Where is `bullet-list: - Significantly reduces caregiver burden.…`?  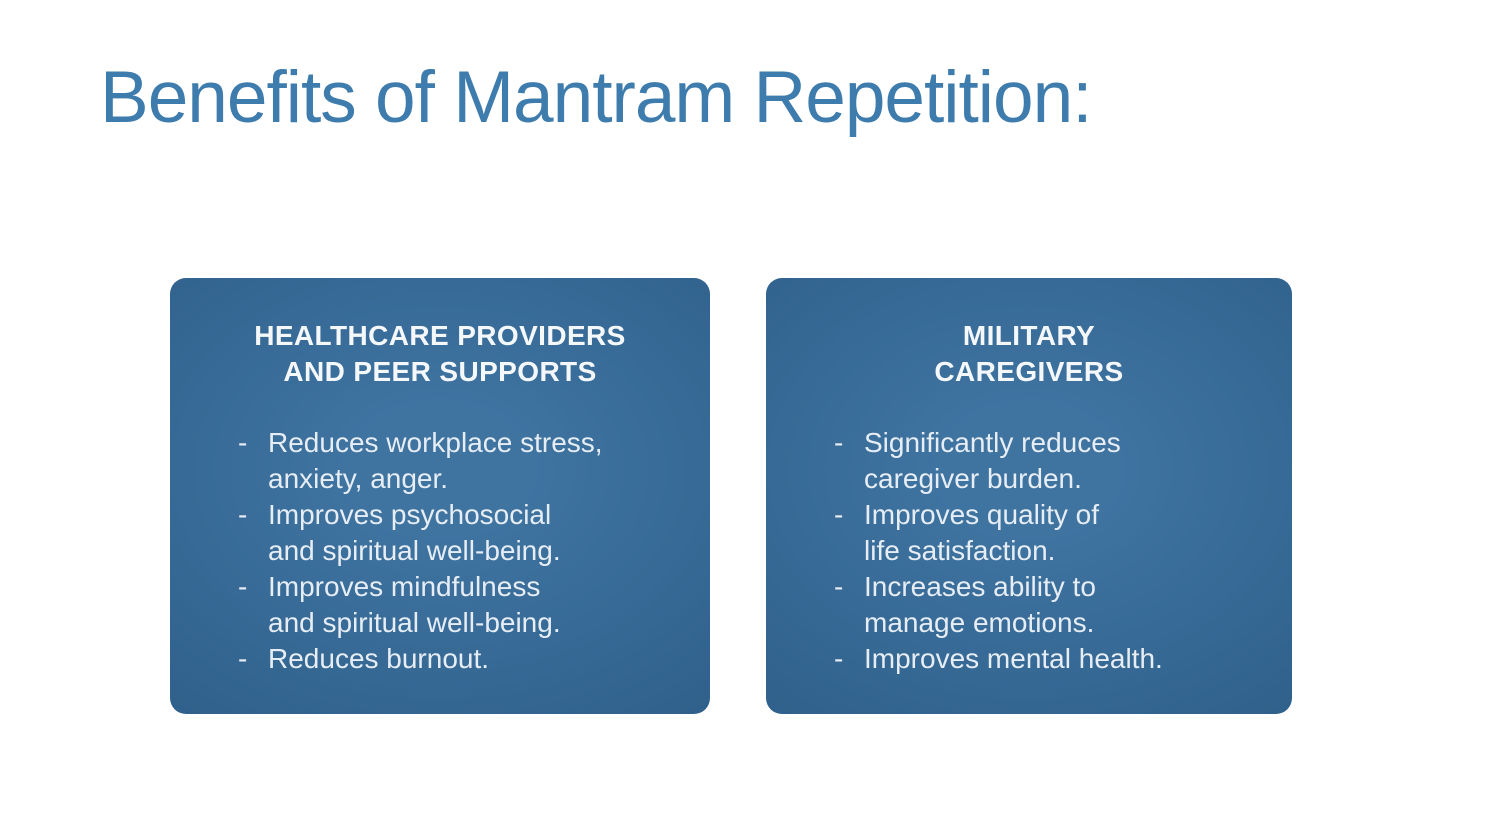 bullet-list: - Significantly reduces caregiver burden.… is located at coordinates (1029, 551).